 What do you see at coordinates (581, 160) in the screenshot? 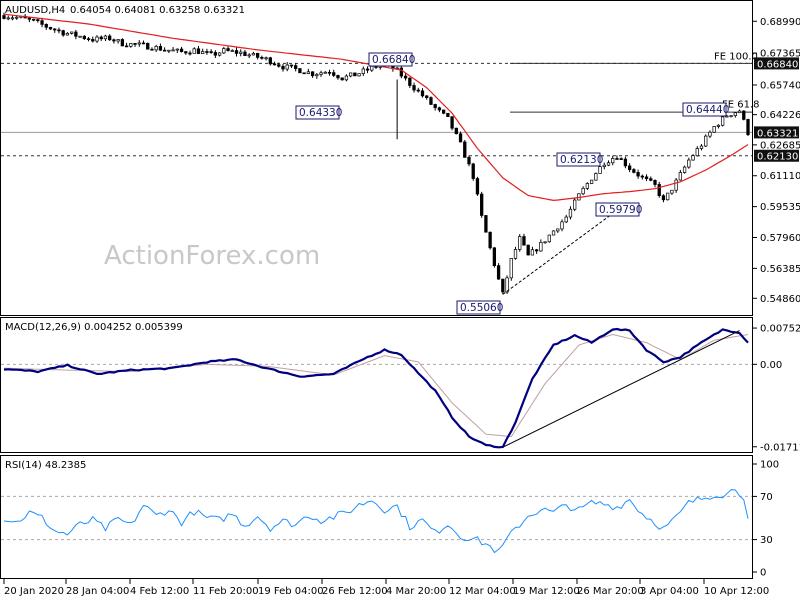
I see `annotation-text: 0.62130` at bounding box center [581, 160].